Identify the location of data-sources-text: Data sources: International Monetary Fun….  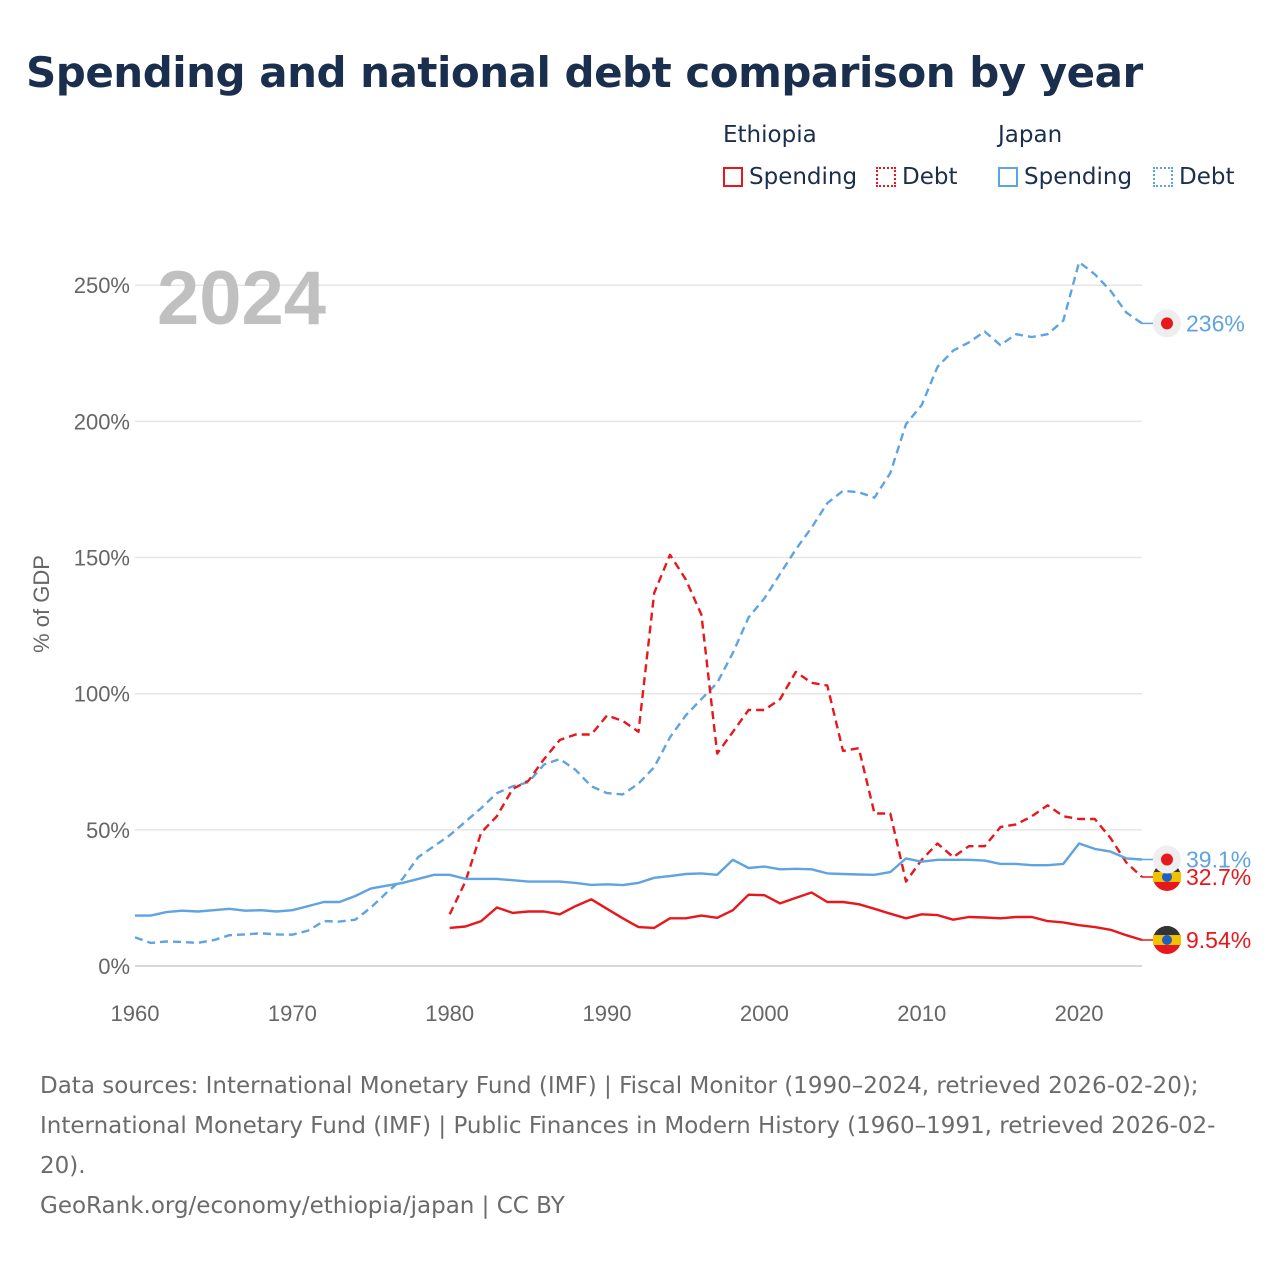
(628, 1126).